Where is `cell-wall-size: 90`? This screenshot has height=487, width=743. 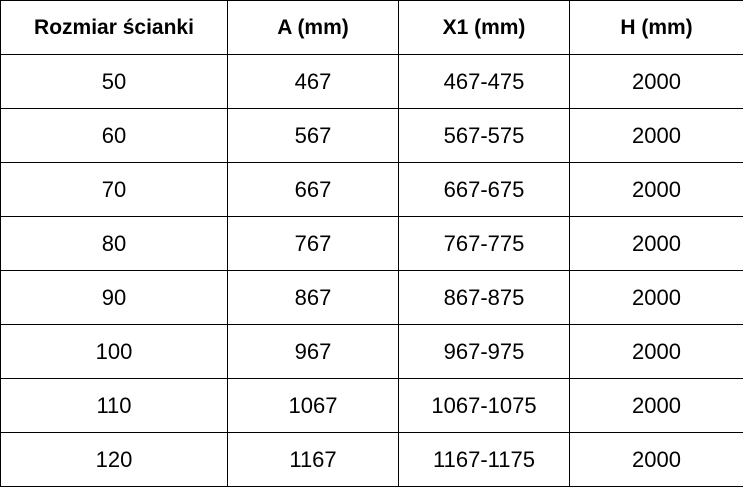 cell-wall-size: 90 is located at coordinates (114, 297).